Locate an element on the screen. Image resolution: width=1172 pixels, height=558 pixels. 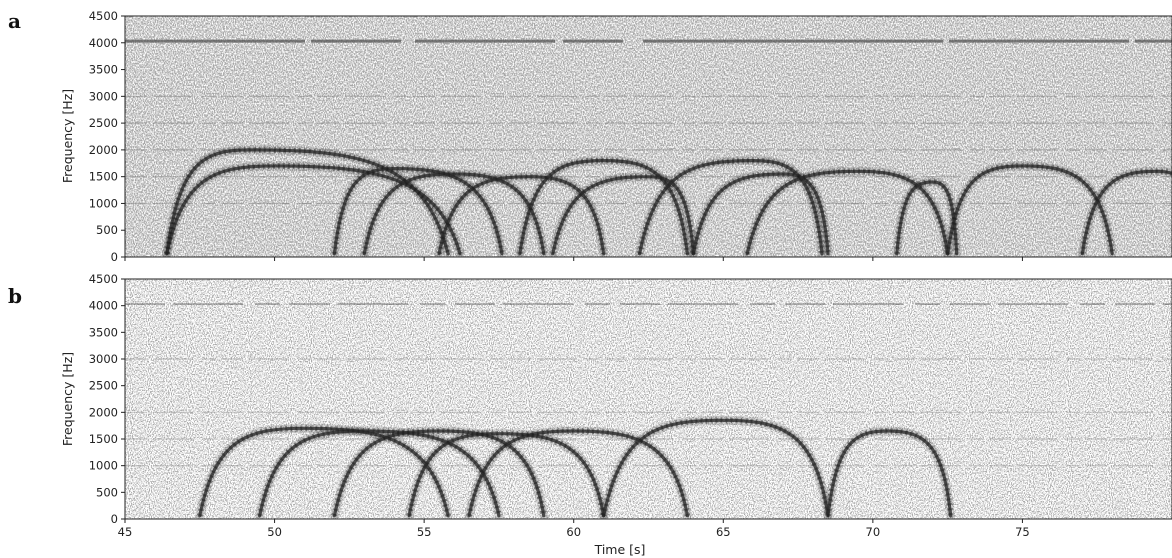
x-axis-label: Time [s] is located at coordinates (620, 549).